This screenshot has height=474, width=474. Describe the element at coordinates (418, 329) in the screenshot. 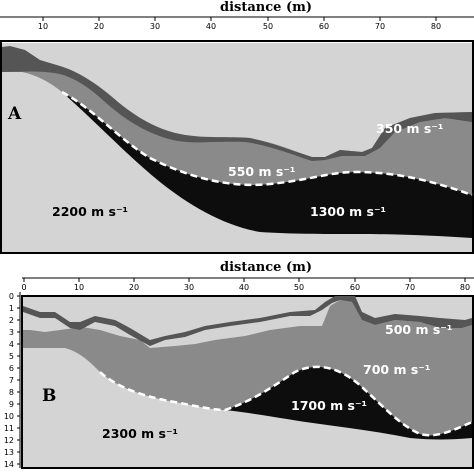

I see `panel-b-velocity-500: 500 m s⁻¹` at that location.